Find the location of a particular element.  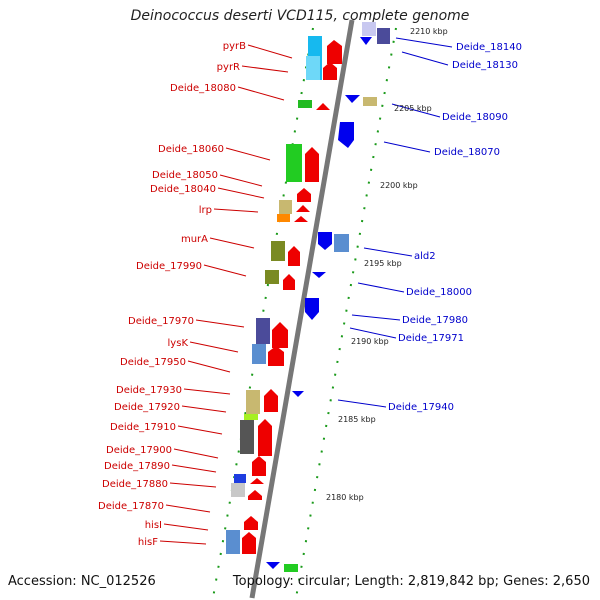

gene-label-deide-17950: Deide_17950 is located at coordinates (153, 362).